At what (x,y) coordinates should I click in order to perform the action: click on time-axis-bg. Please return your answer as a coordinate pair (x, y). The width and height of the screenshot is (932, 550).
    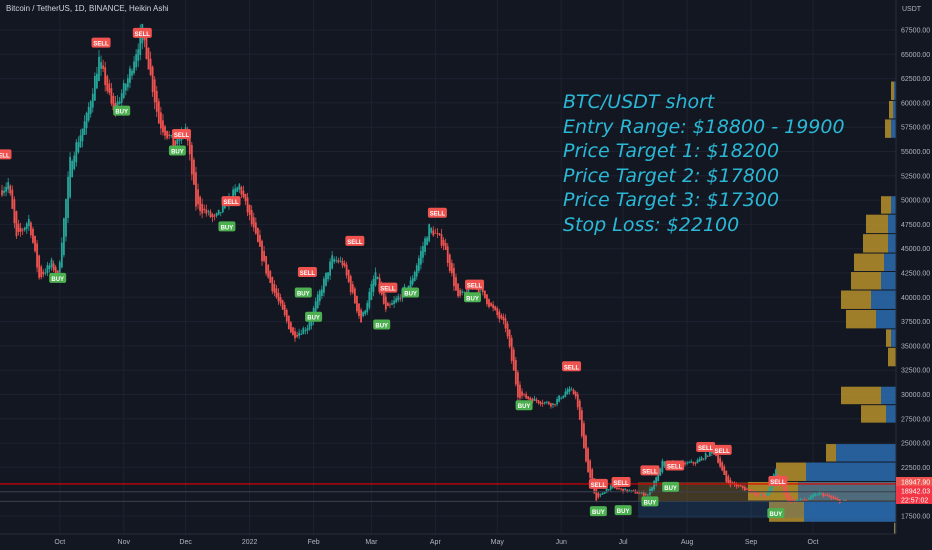
    Looking at the image, I should click on (448, 542).